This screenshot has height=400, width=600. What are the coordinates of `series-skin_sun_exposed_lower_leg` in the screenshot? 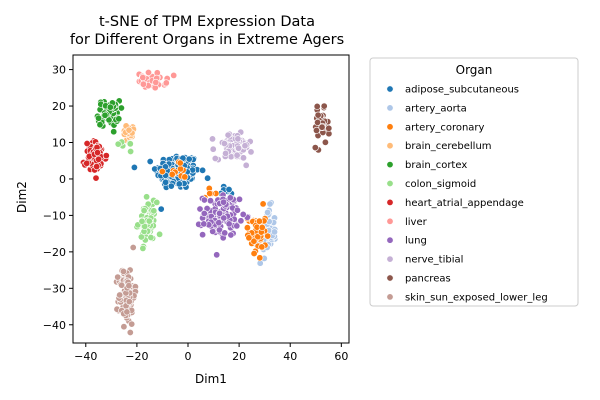 It's located at (126, 290).